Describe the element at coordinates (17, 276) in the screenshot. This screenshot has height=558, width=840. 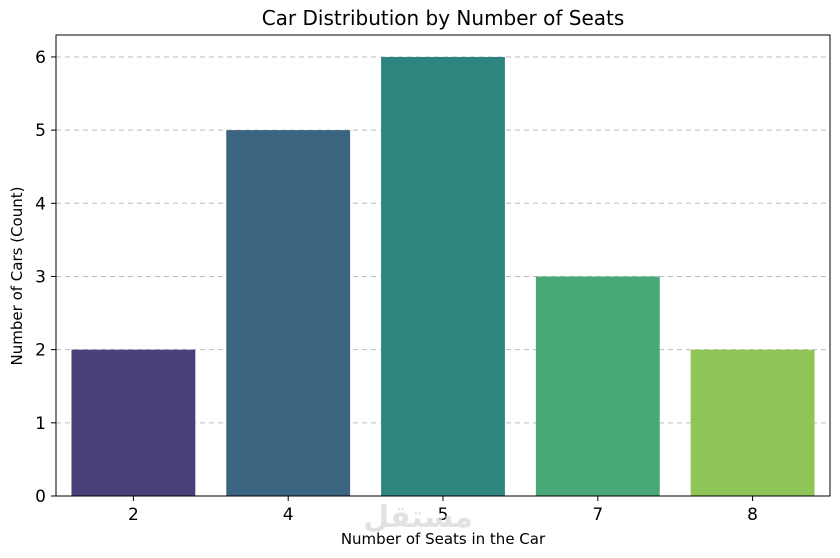
I see `y-axis-label: Number of Cars (Count)` at that location.